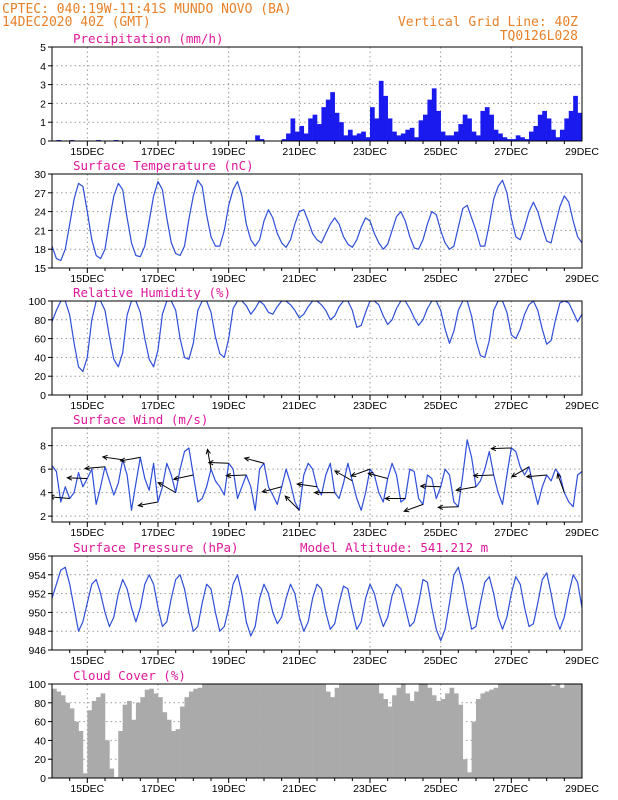  I want to click on rh-frame, so click(317, 348).